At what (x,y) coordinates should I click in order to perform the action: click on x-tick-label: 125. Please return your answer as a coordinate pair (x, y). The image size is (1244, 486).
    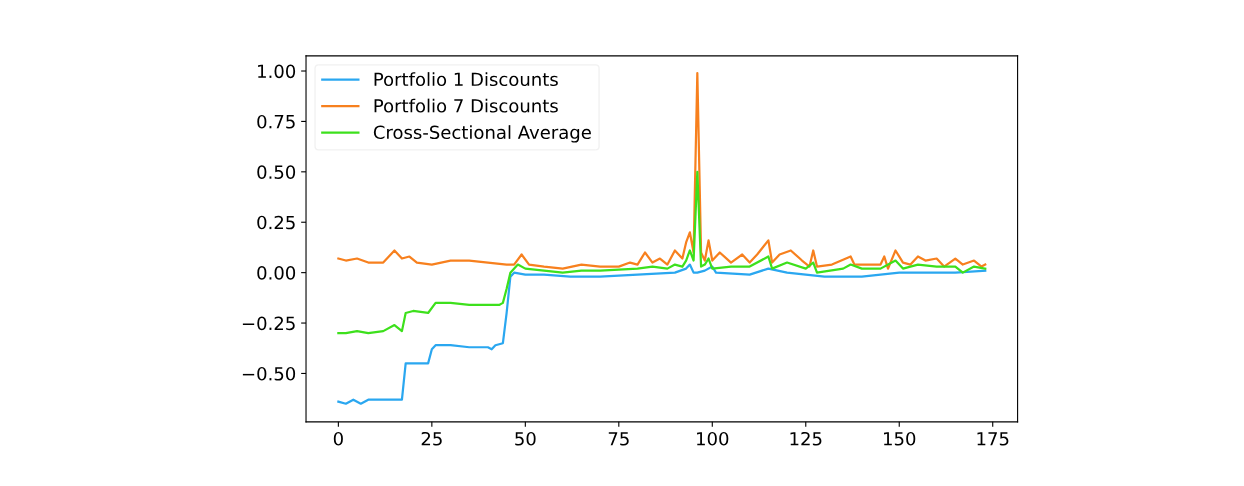
    Looking at the image, I should click on (806, 438).